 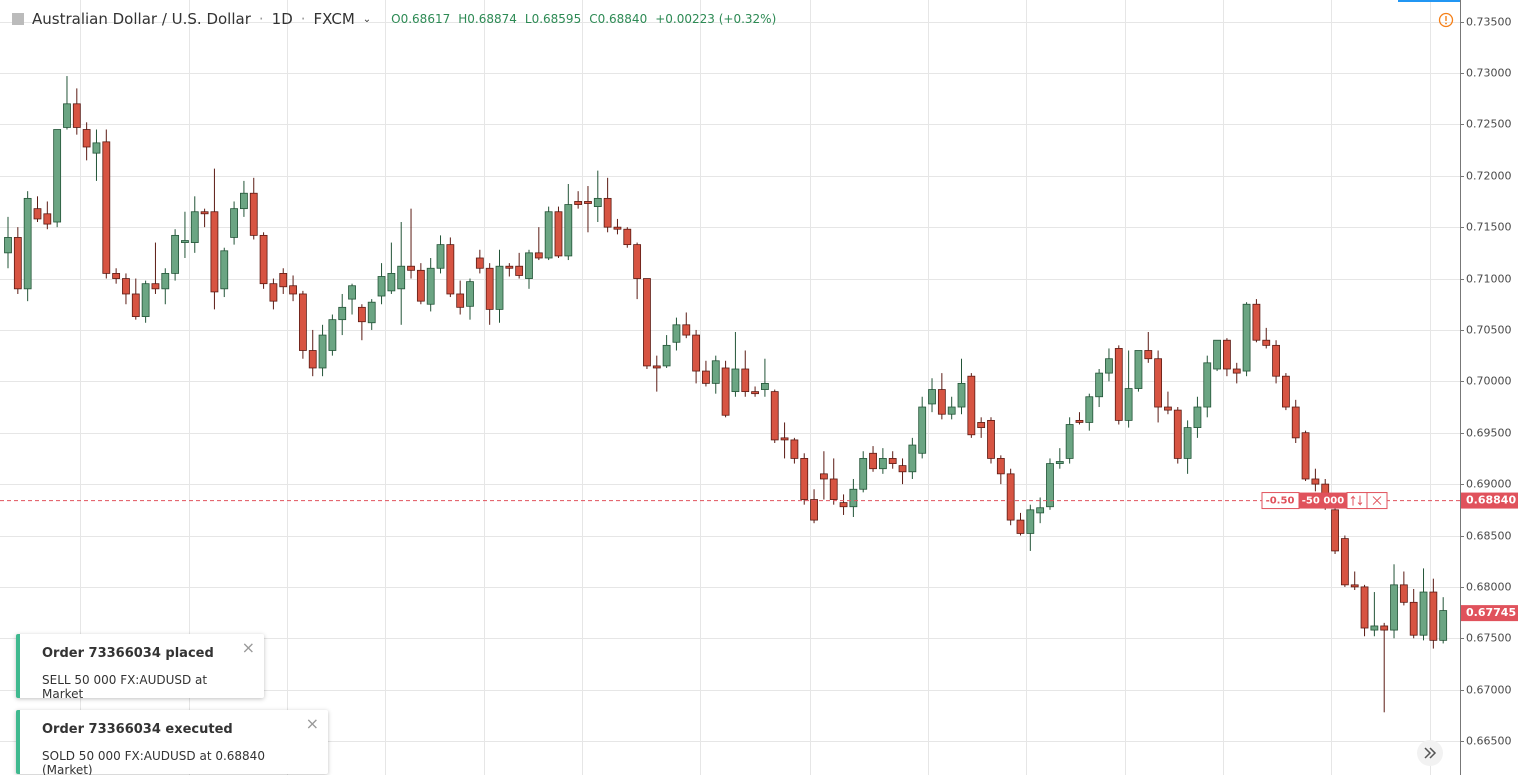 I want to click on low-value: L0.68595, so click(x=553, y=19).